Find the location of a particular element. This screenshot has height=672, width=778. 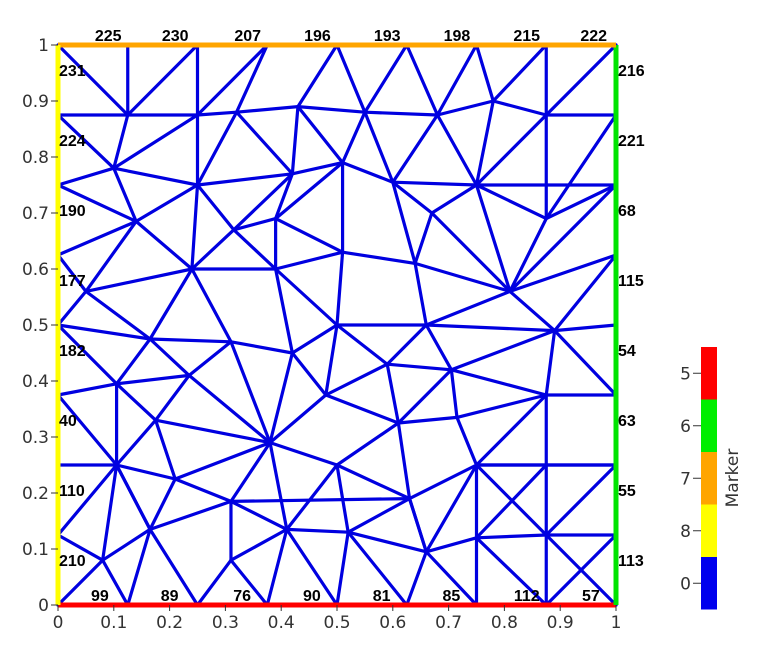

left-boundary-label: 40 is located at coordinates (68, 421).